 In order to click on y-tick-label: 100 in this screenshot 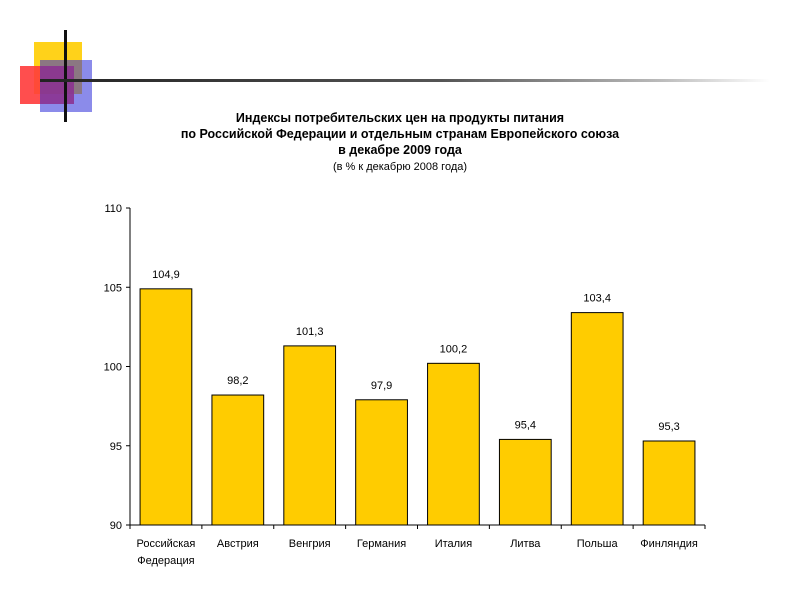, I will do `click(113, 368)`.